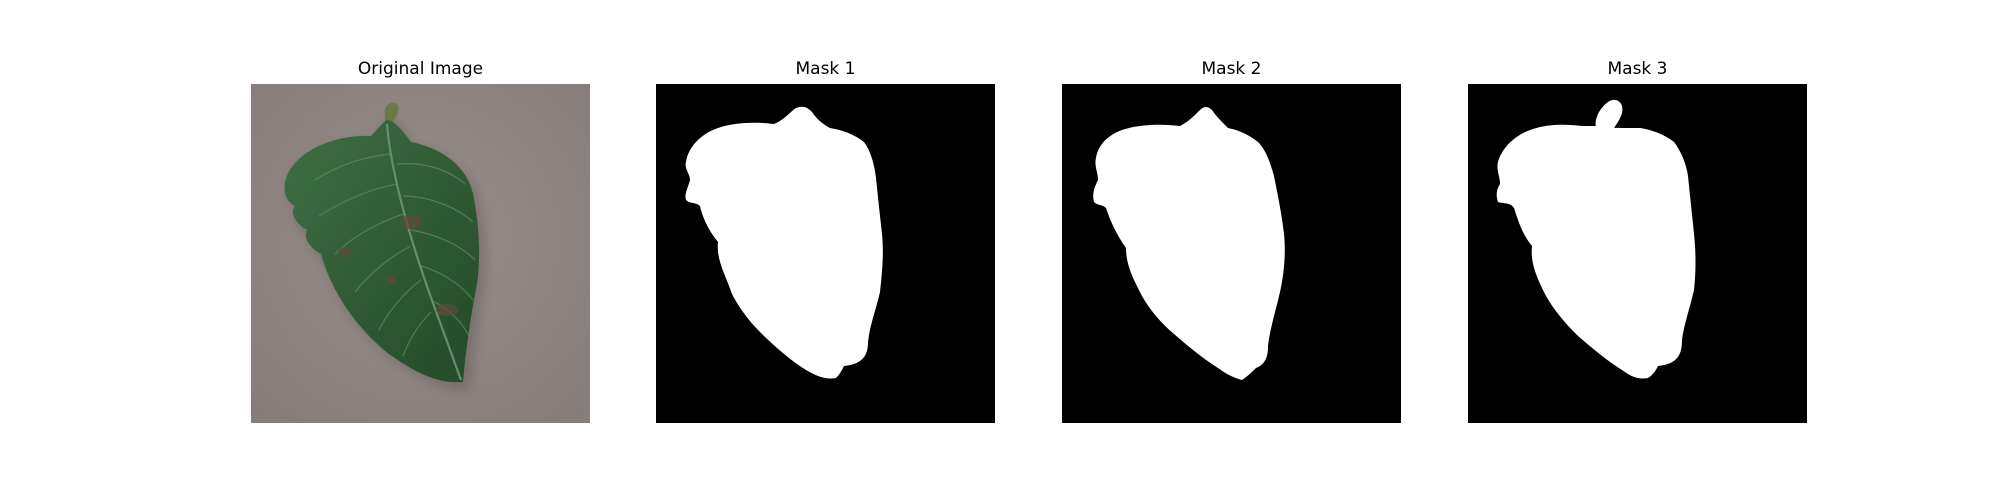  I want to click on leaf-body, so click(382, 251).